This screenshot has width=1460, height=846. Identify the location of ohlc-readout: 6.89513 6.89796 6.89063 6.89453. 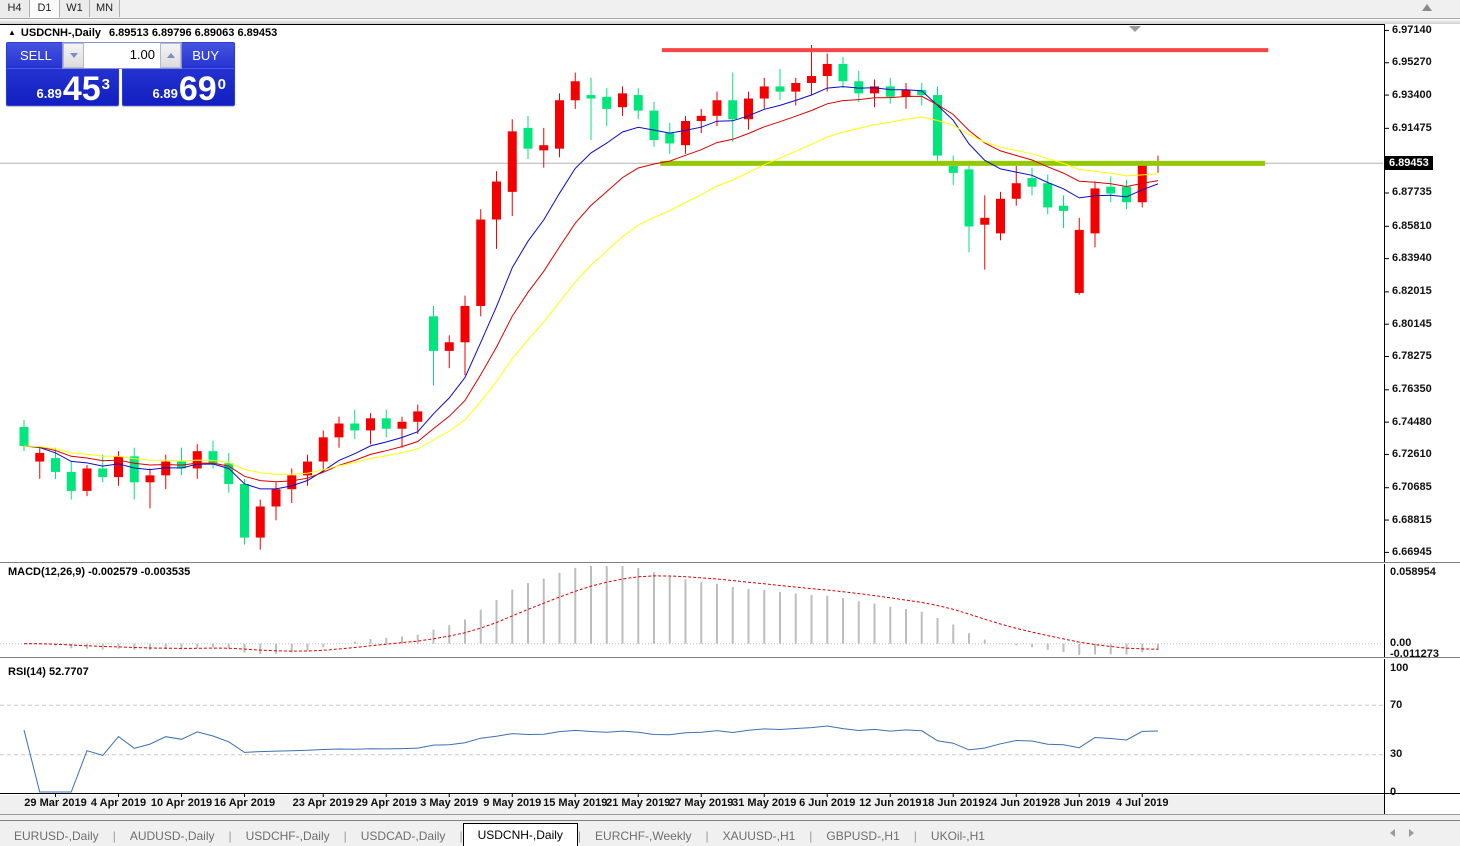
(193, 33).